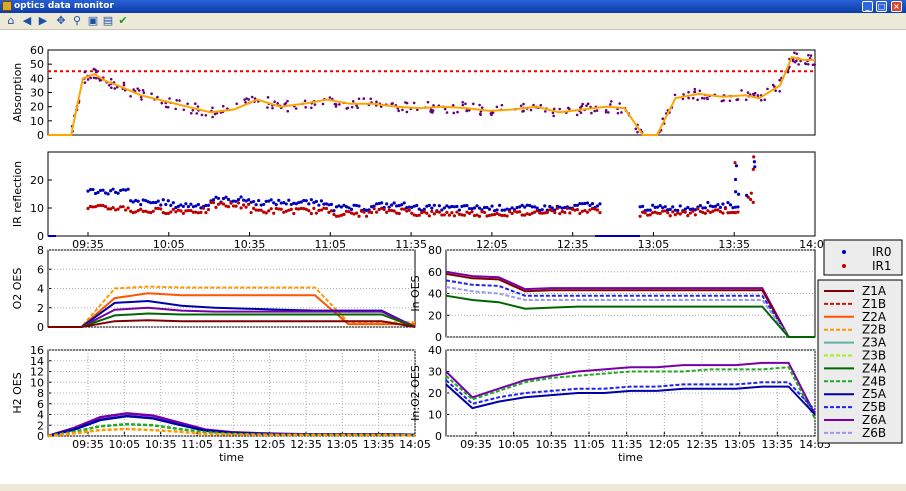 The image size is (906, 491). I want to click on minimize-button: _, so click(867, 6).